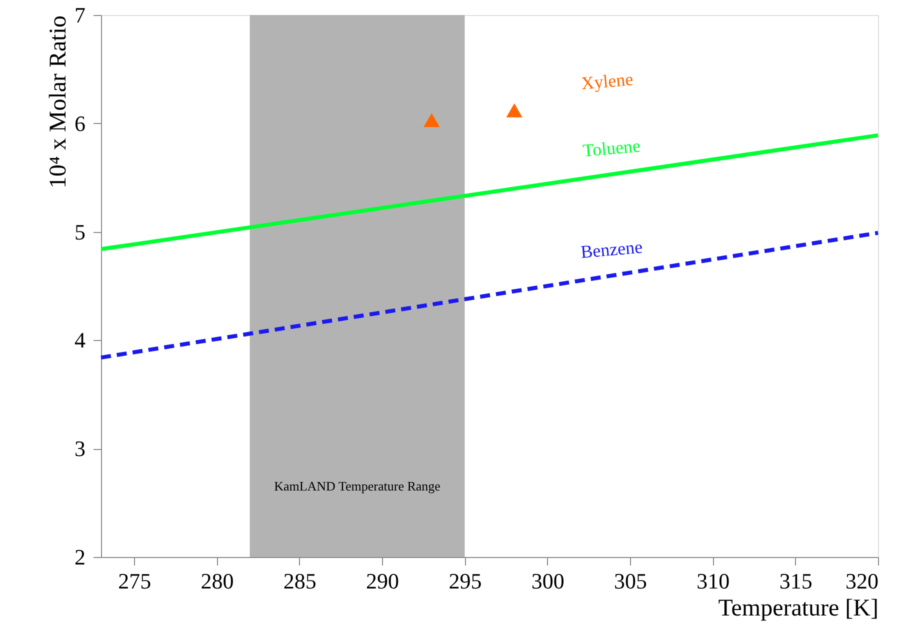 This screenshot has width=906, height=629. What do you see at coordinates (80, 123) in the screenshot?
I see `y-tick-label: 6` at bounding box center [80, 123].